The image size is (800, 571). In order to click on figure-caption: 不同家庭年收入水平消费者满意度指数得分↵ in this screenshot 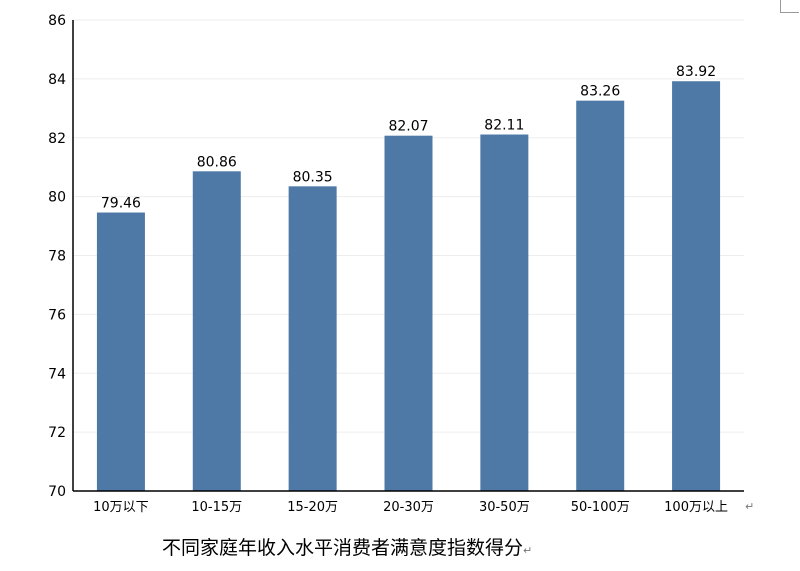, I will do `click(347, 546)`.